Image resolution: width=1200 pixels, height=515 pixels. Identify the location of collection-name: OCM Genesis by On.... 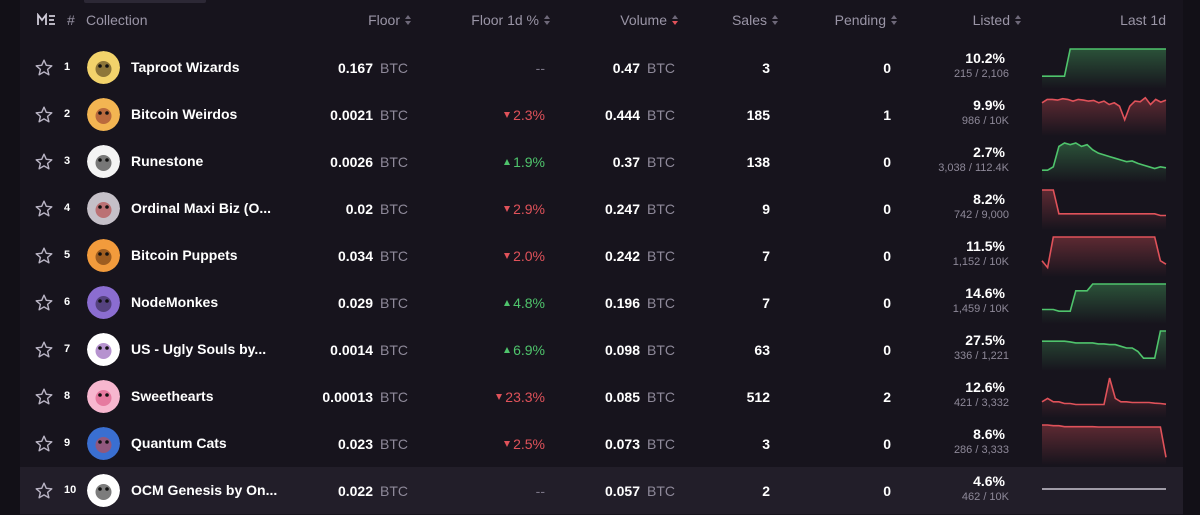
(204, 490).